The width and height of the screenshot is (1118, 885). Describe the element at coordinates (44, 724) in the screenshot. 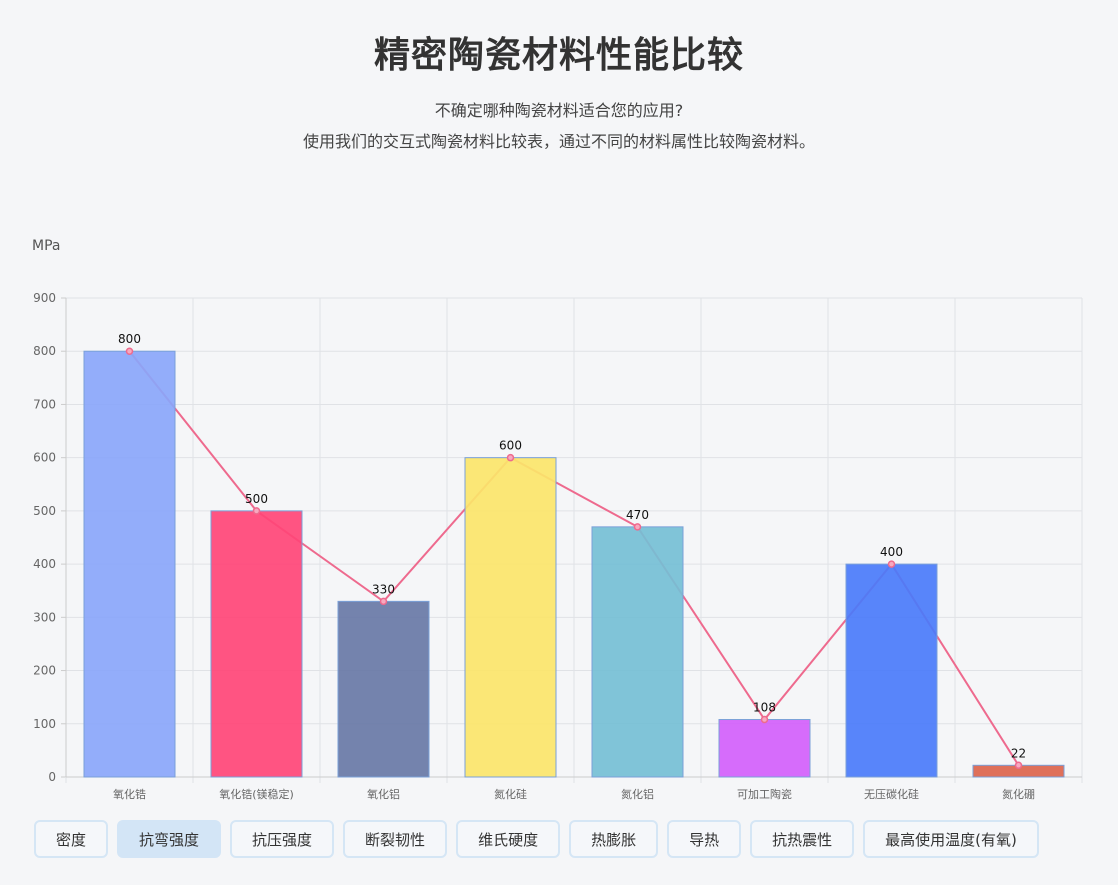

I see `y-tick-label: 100` at that location.